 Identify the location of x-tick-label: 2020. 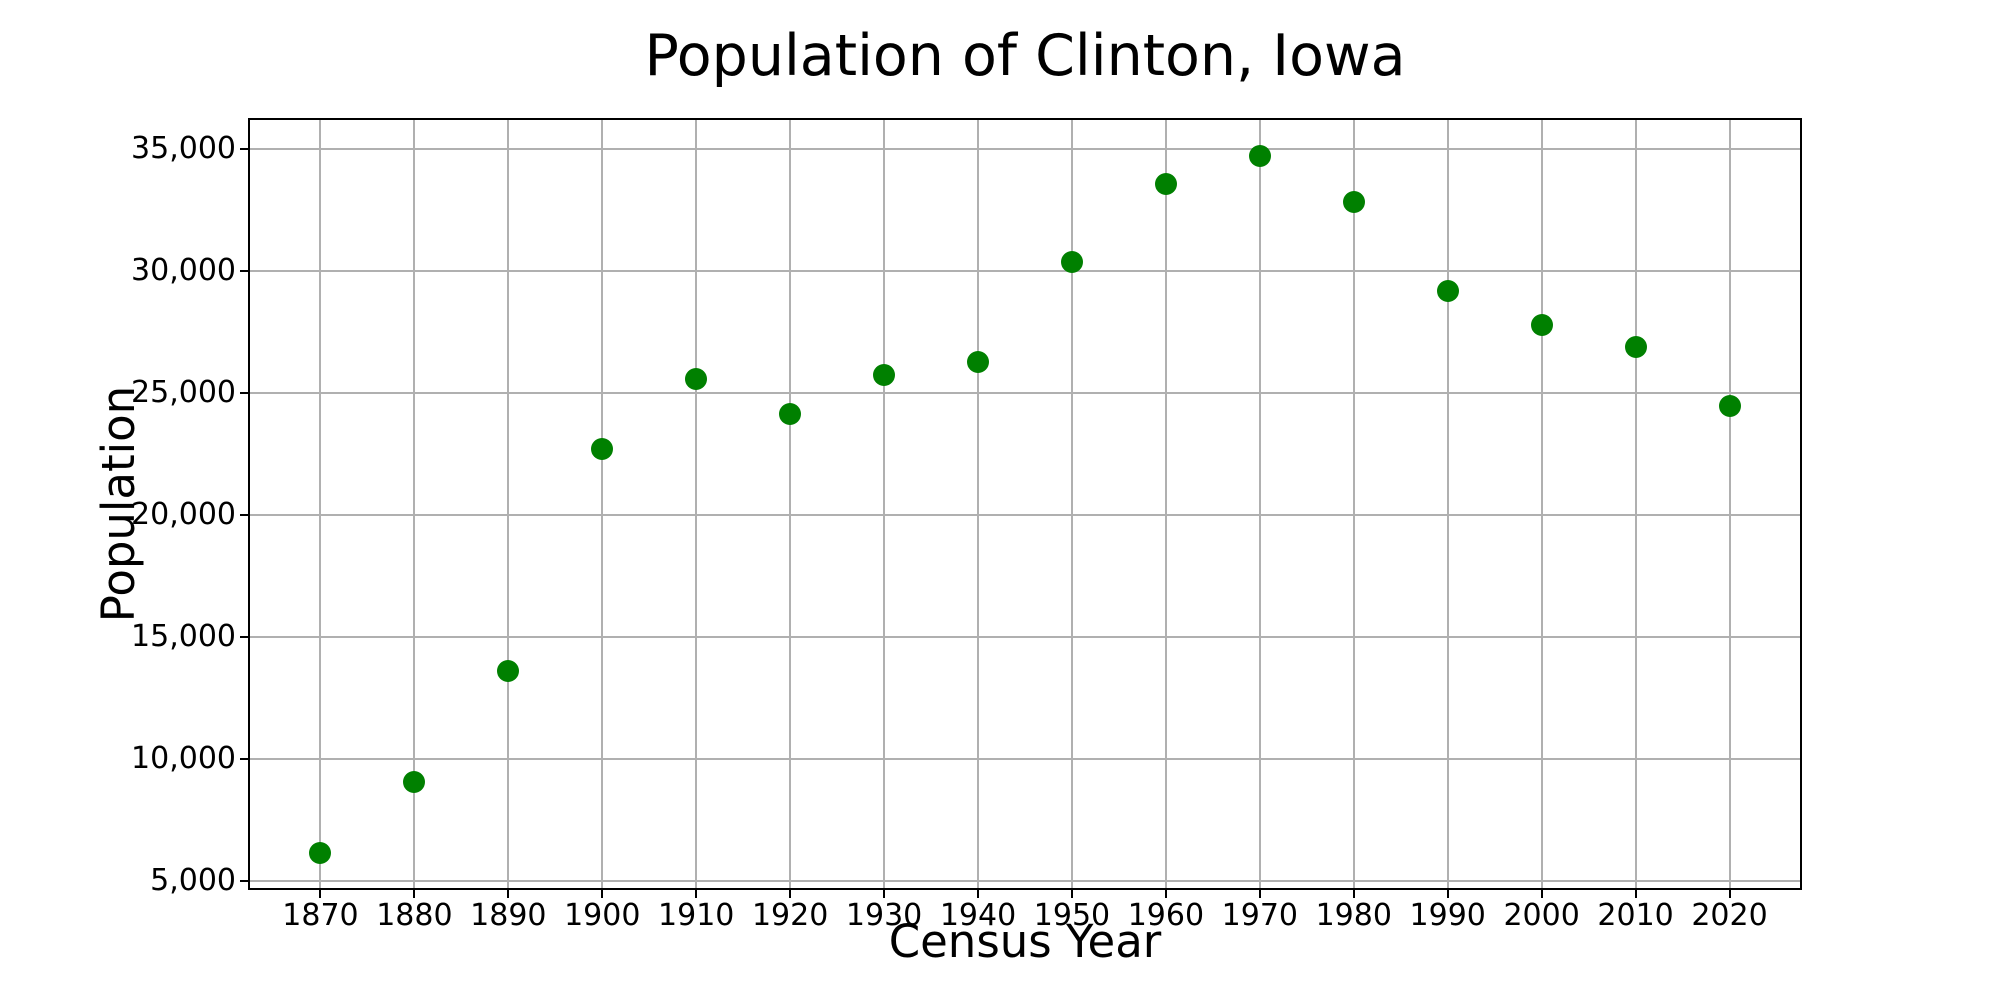
(1729, 915).